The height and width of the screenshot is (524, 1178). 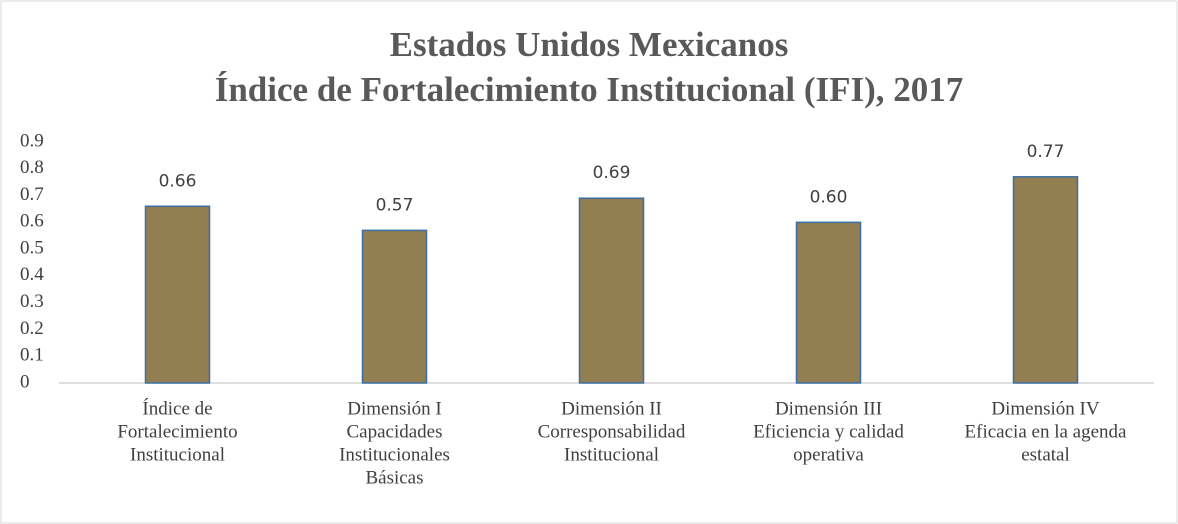 What do you see at coordinates (829, 197) in the screenshot?
I see `value-label: 0.60` at bounding box center [829, 197].